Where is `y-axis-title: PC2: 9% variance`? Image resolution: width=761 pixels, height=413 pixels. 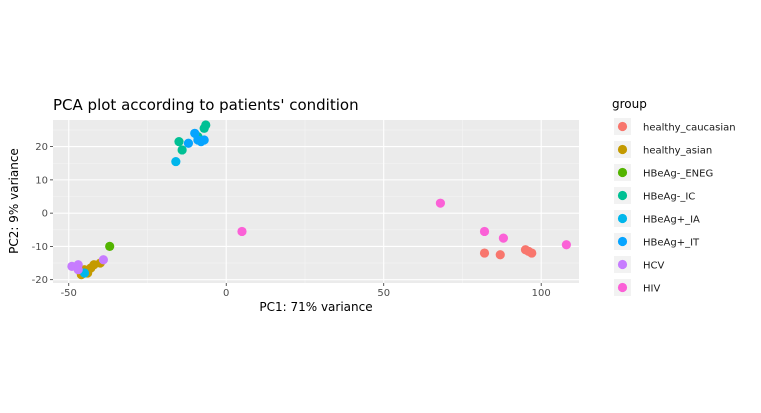 y-axis-title: PC2: 9% variance is located at coordinates (14, 201).